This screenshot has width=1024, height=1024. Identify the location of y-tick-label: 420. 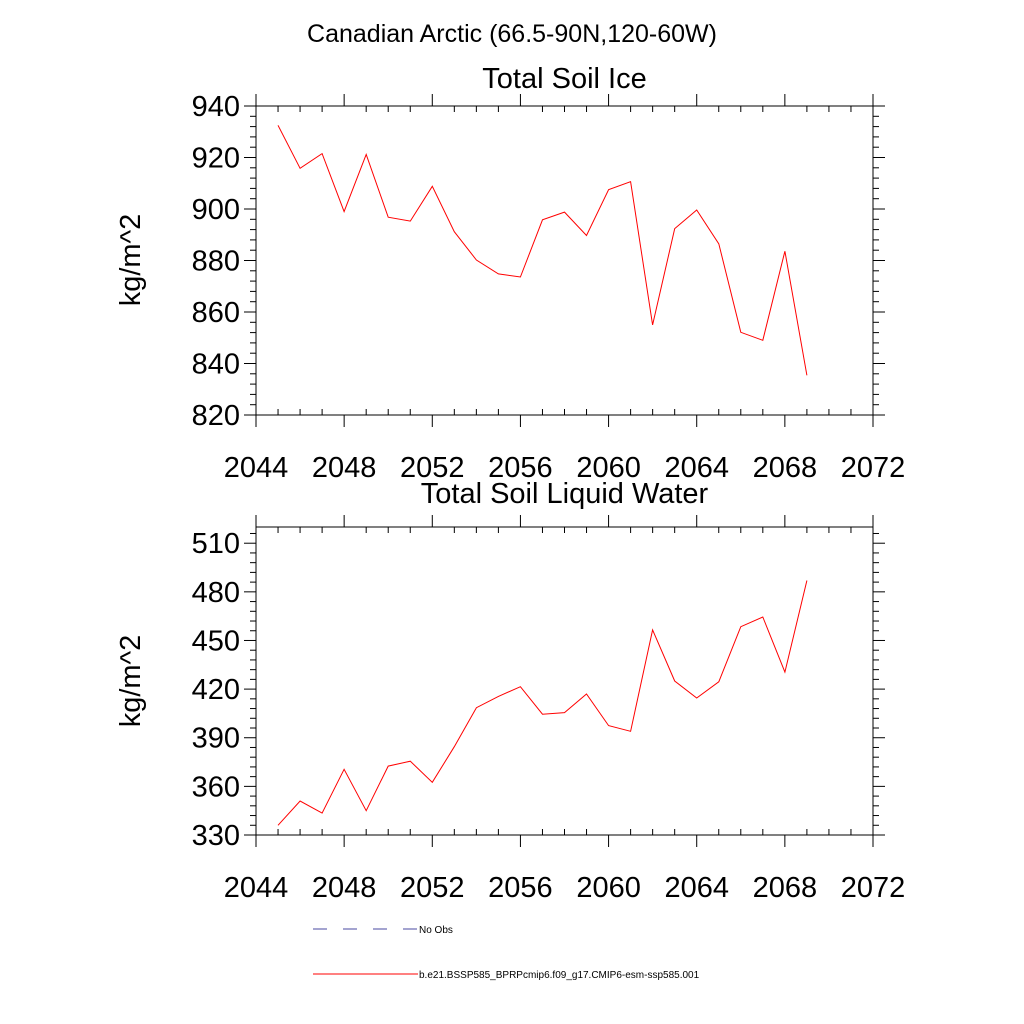
(216, 690).